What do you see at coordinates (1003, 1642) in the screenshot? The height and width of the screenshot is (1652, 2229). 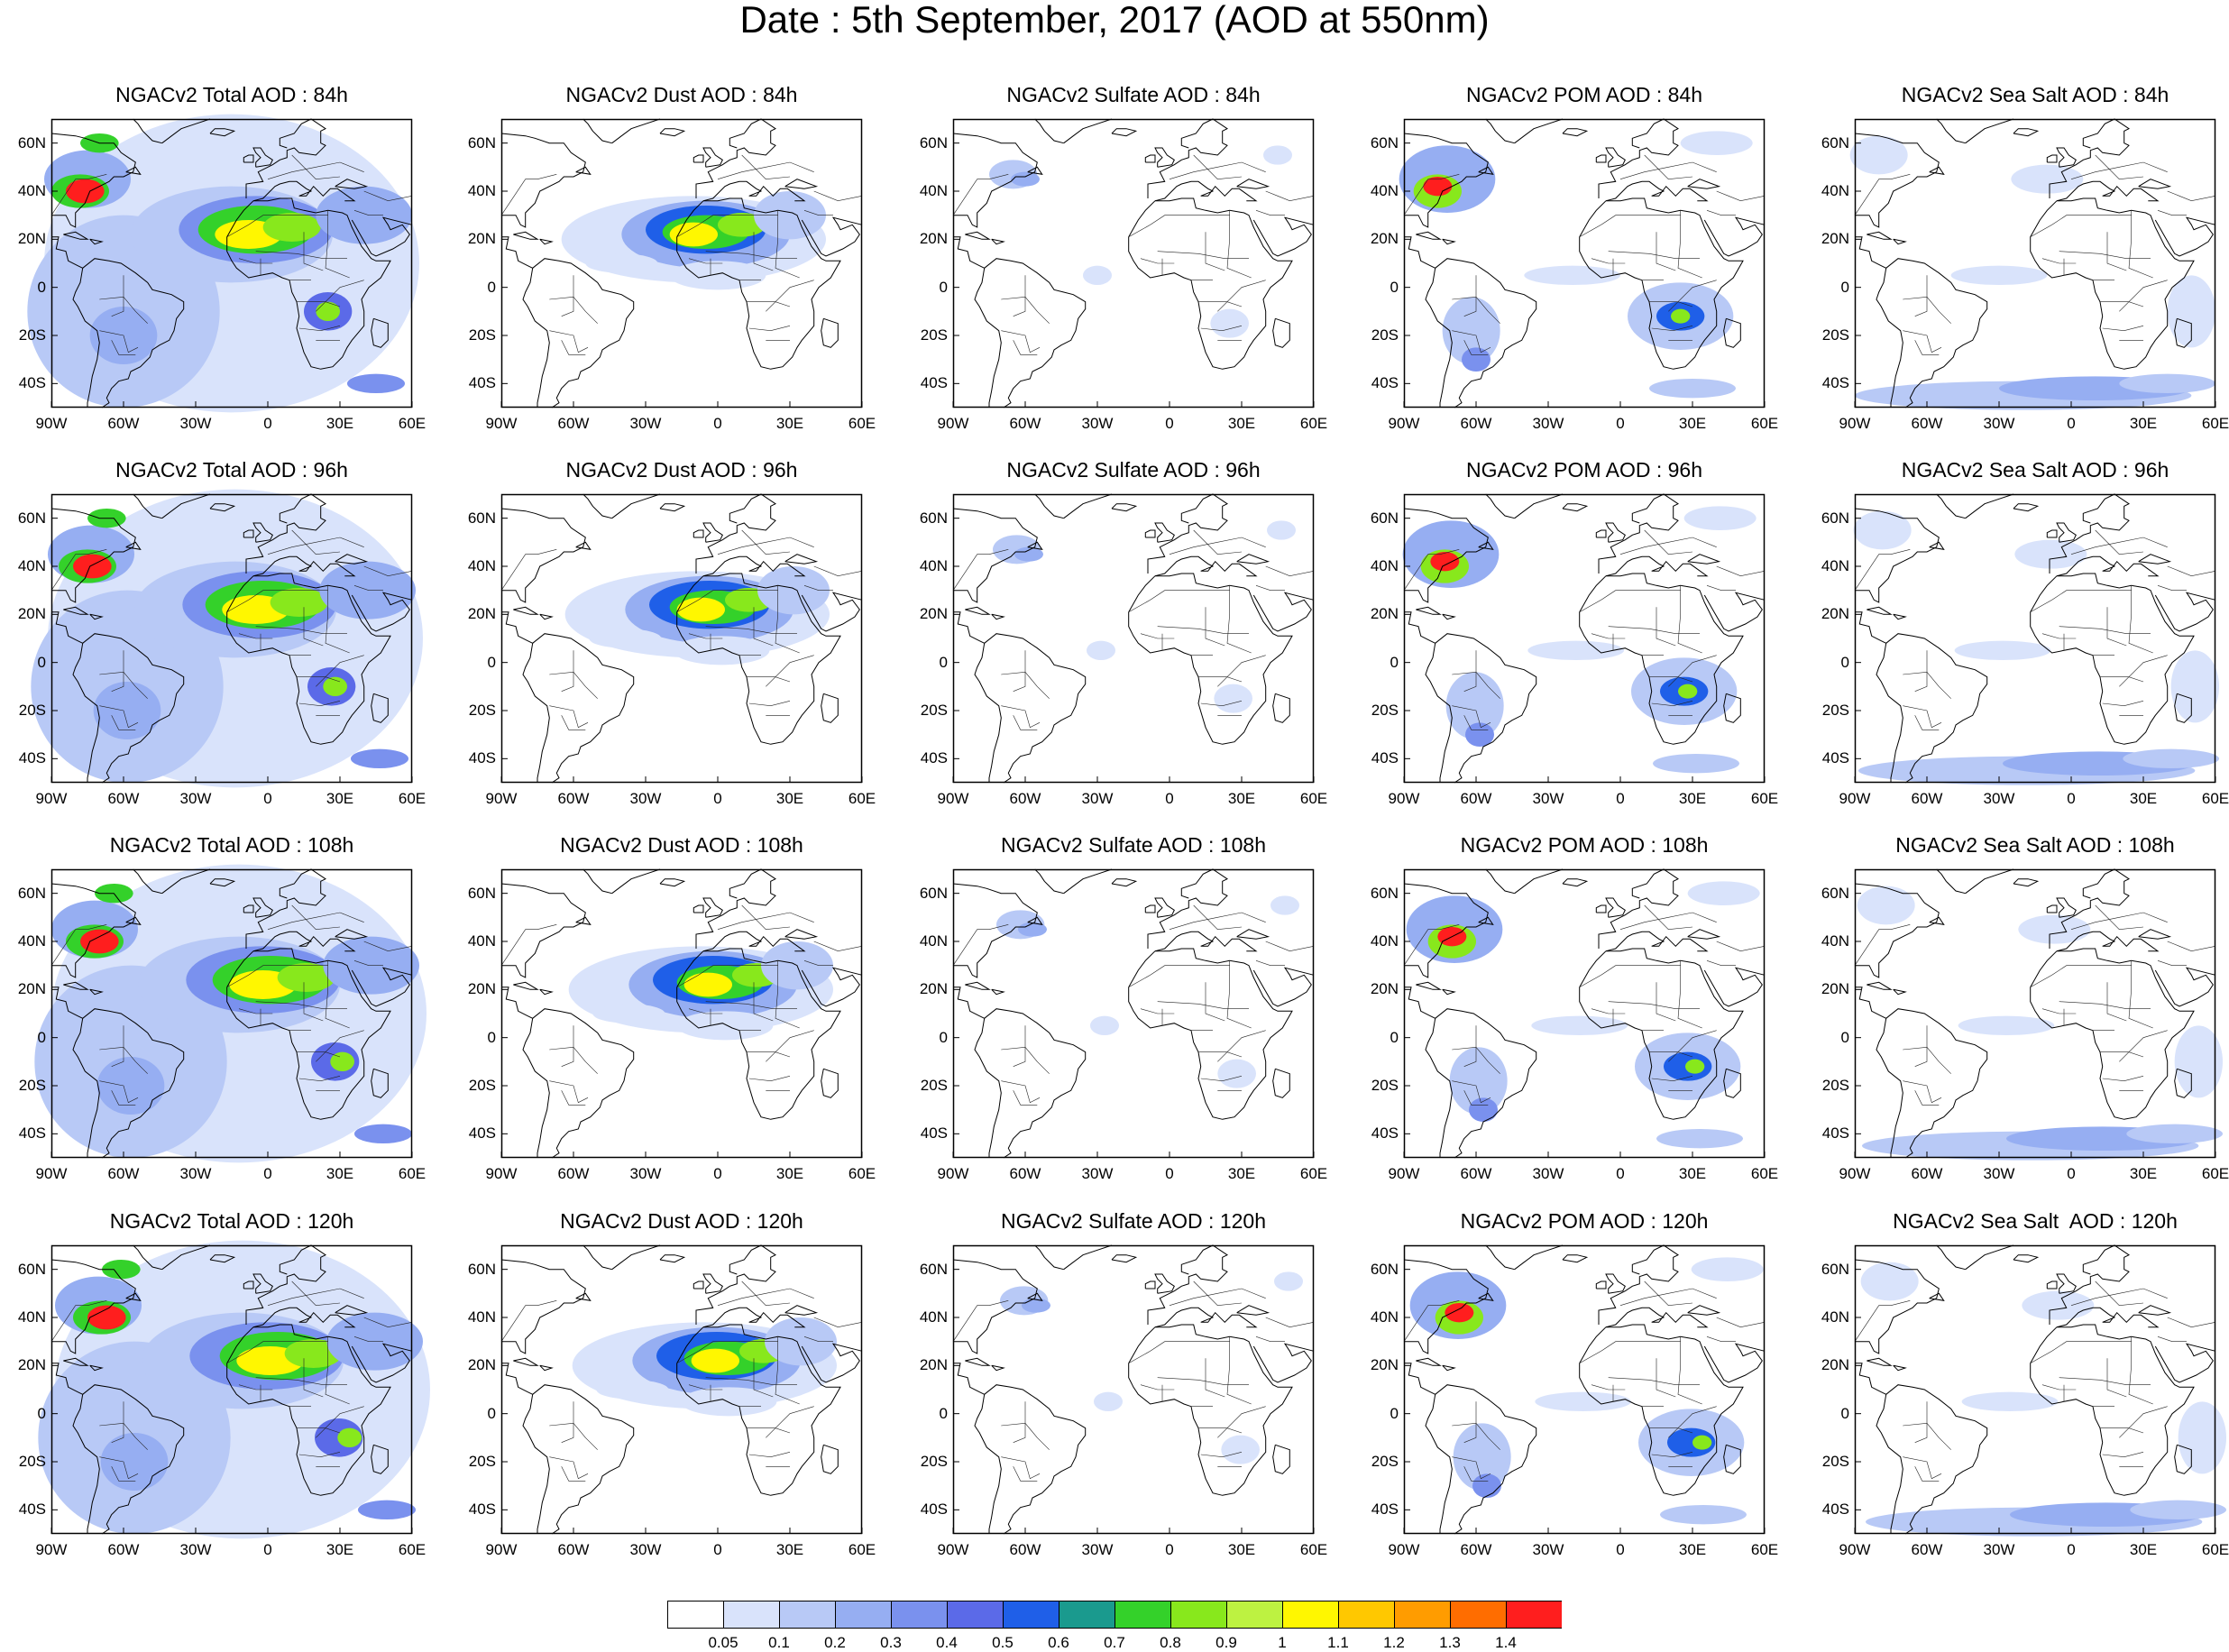 I see `colorbar-tick-label: 0.5` at bounding box center [1003, 1642].